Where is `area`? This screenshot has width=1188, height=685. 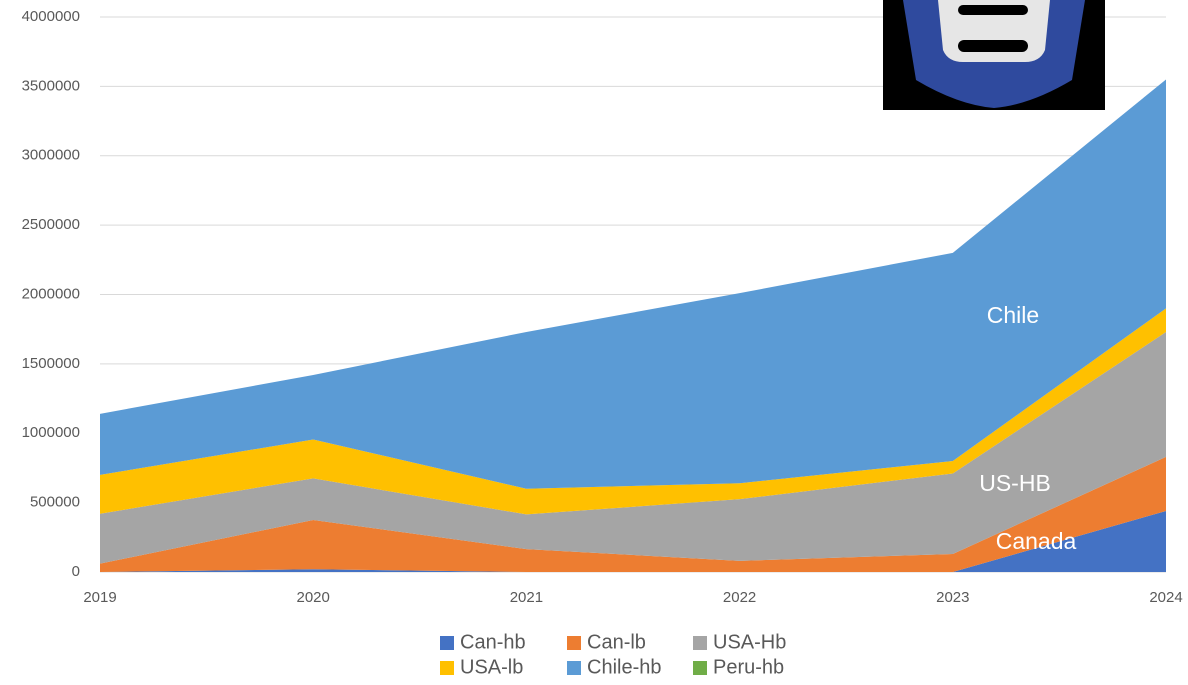
area is located at coordinates (633, 541).